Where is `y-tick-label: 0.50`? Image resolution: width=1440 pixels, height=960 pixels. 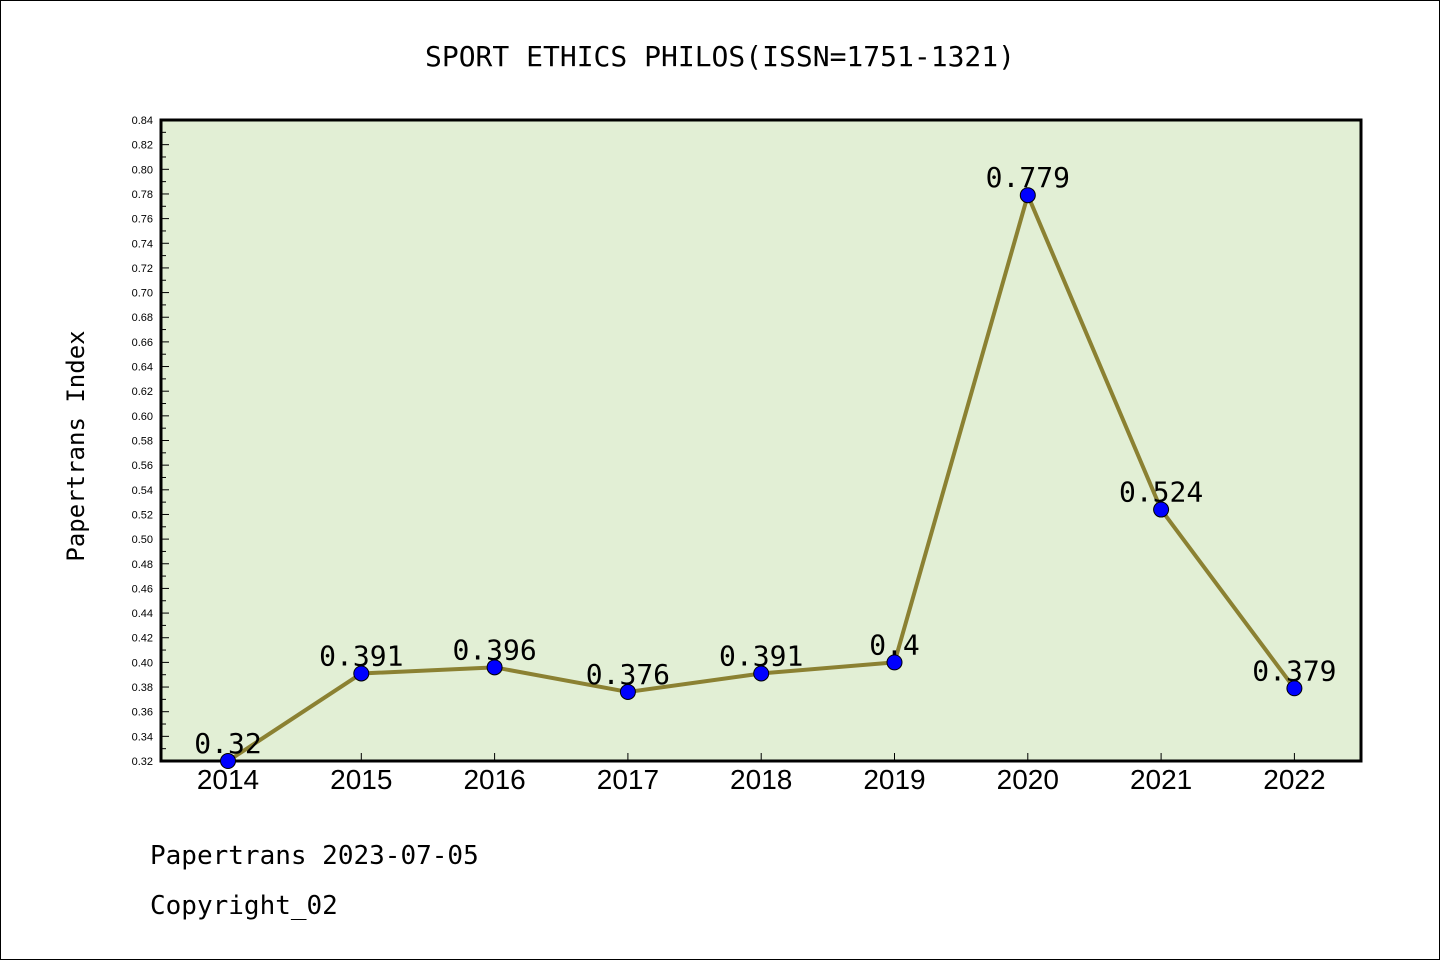
y-tick-label: 0.50 is located at coordinates (142, 540).